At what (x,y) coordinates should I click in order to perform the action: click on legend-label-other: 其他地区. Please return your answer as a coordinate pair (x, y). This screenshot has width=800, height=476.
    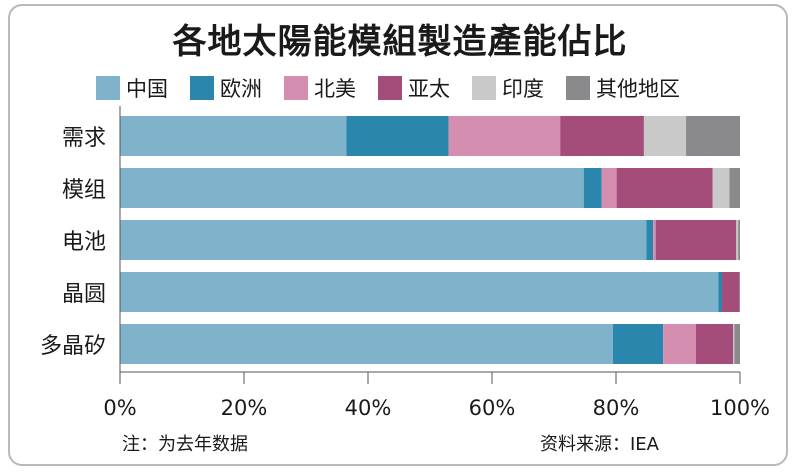
    Looking at the image, I should click on (638, 89).